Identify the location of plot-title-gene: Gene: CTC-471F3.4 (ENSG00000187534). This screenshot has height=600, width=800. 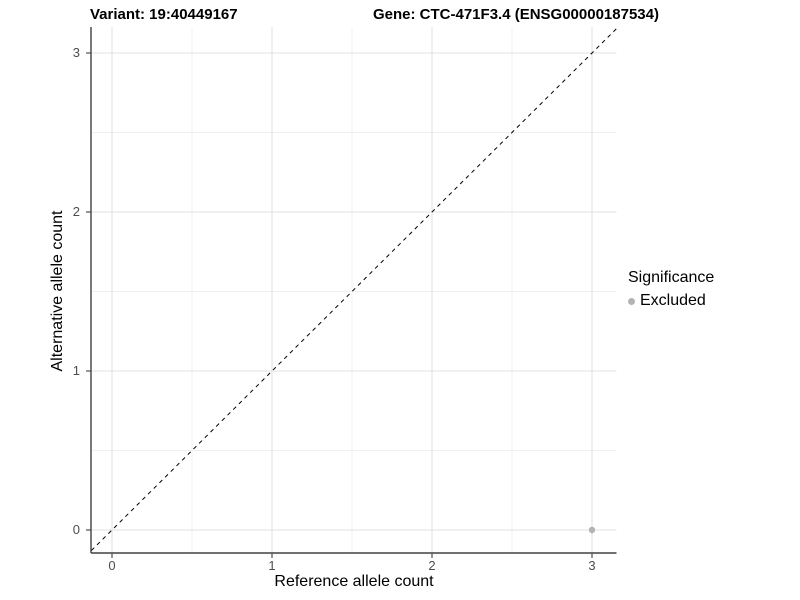
(516, 14).